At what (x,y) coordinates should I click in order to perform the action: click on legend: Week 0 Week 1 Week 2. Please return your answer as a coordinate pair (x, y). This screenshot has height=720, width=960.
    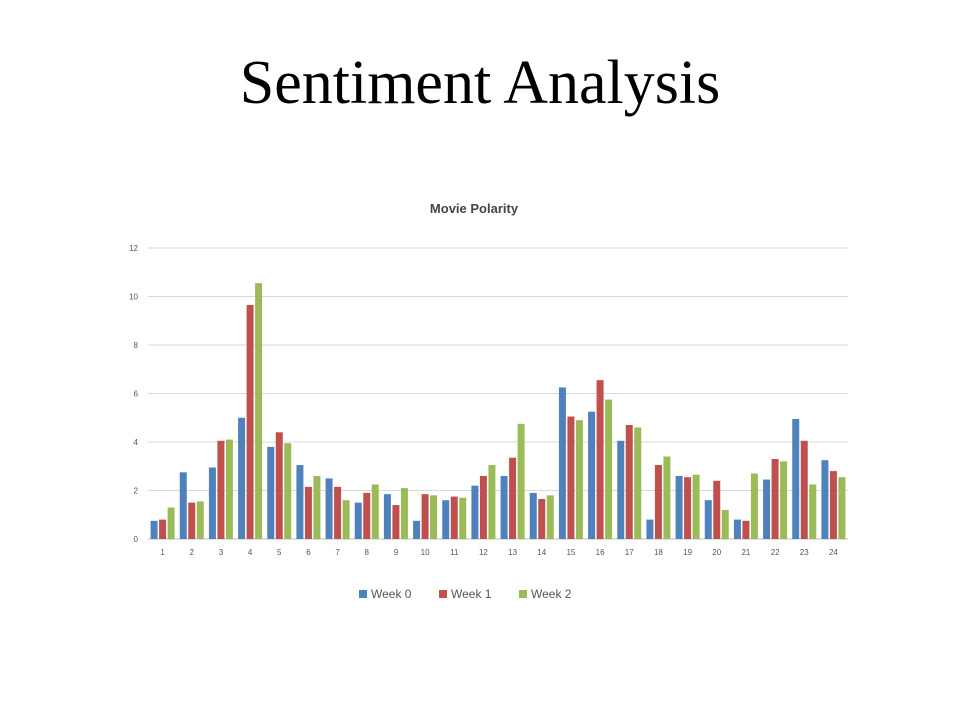
    Looking at the image, I should click on (465, 594).